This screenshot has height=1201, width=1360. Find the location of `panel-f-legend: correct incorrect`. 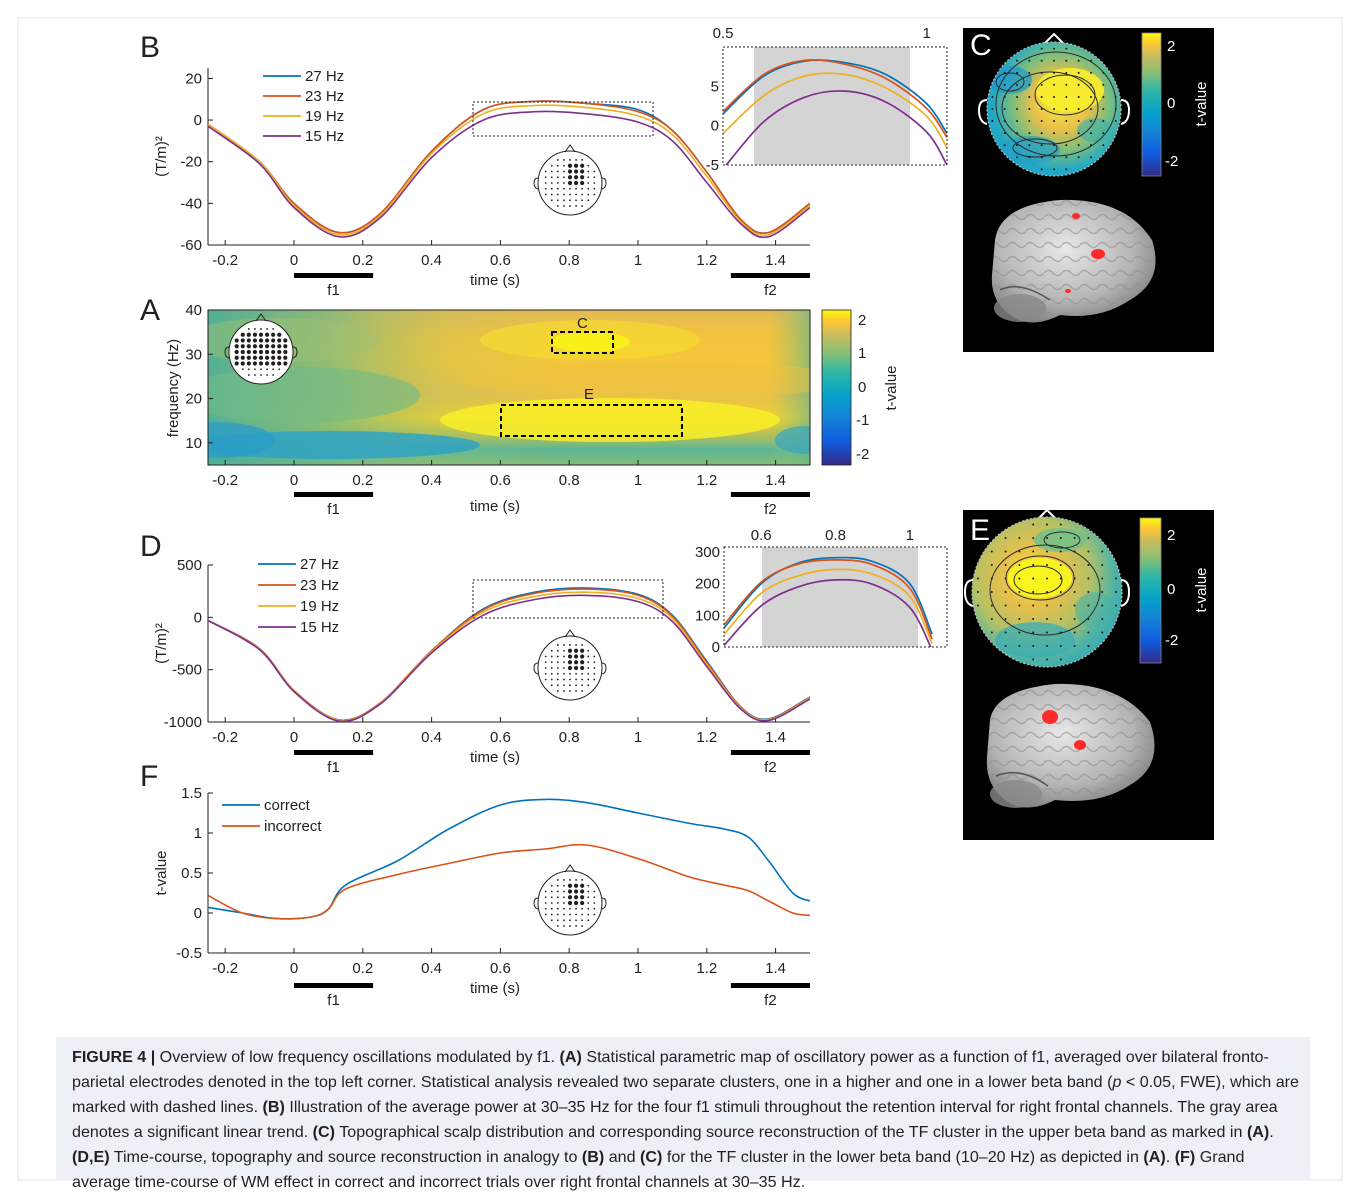

panel-f-legend: correct incorrect is located at coordinates (272, 816).